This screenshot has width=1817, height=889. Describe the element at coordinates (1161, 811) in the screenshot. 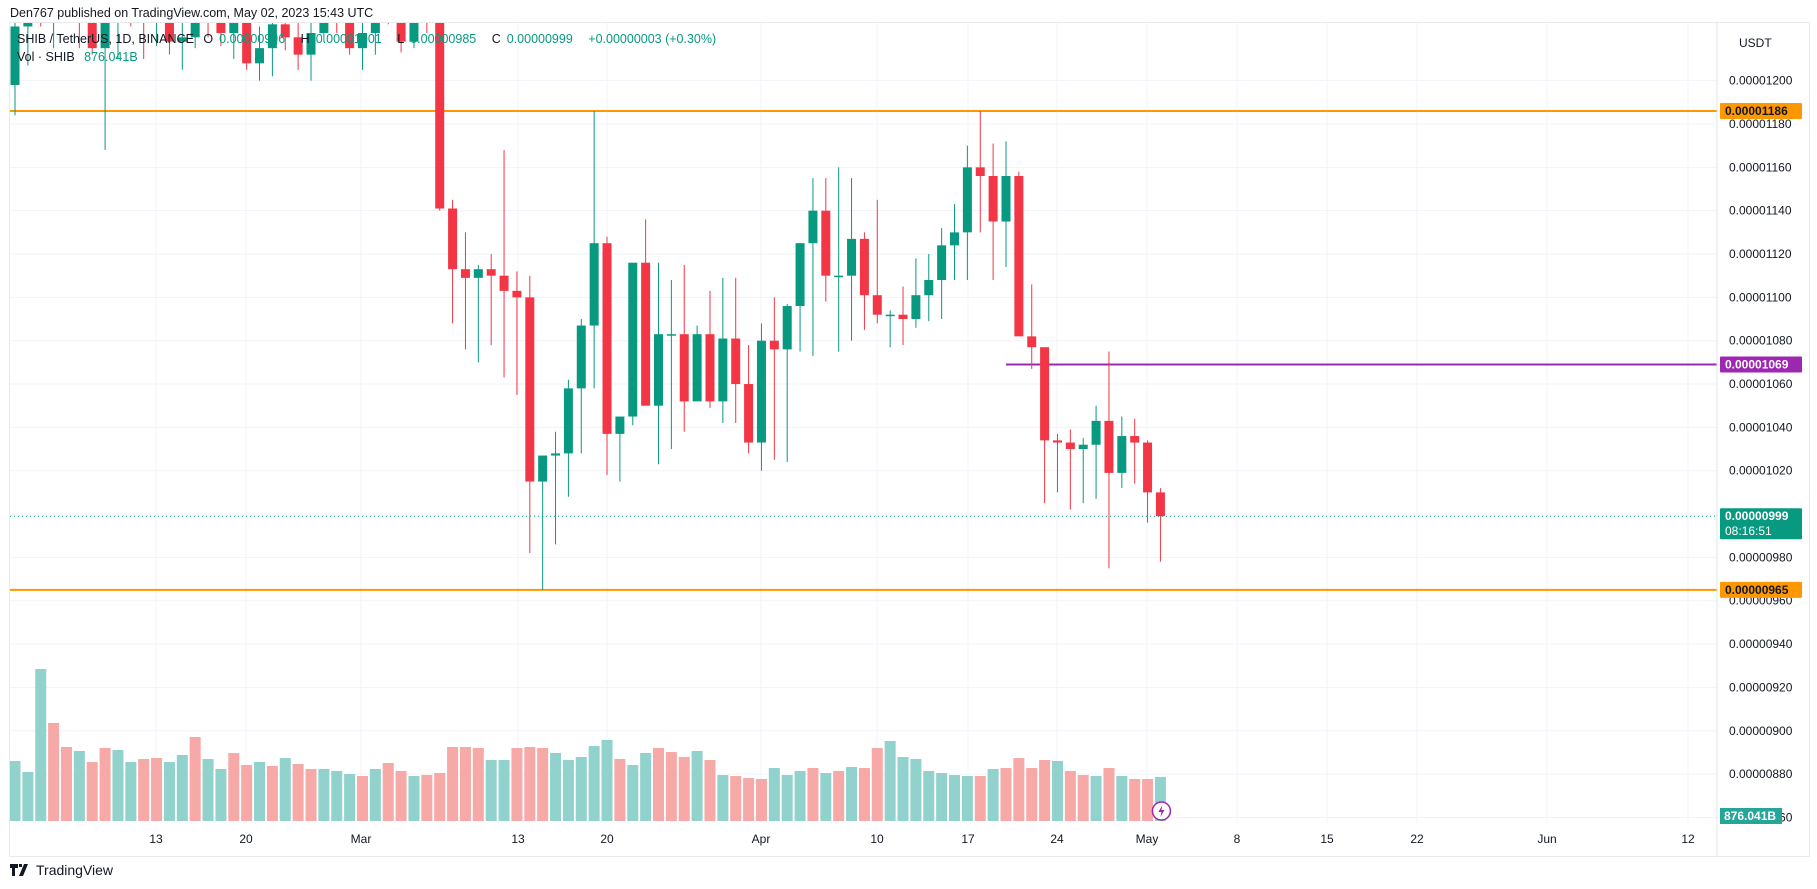

I see `lightning-icon` at that location.